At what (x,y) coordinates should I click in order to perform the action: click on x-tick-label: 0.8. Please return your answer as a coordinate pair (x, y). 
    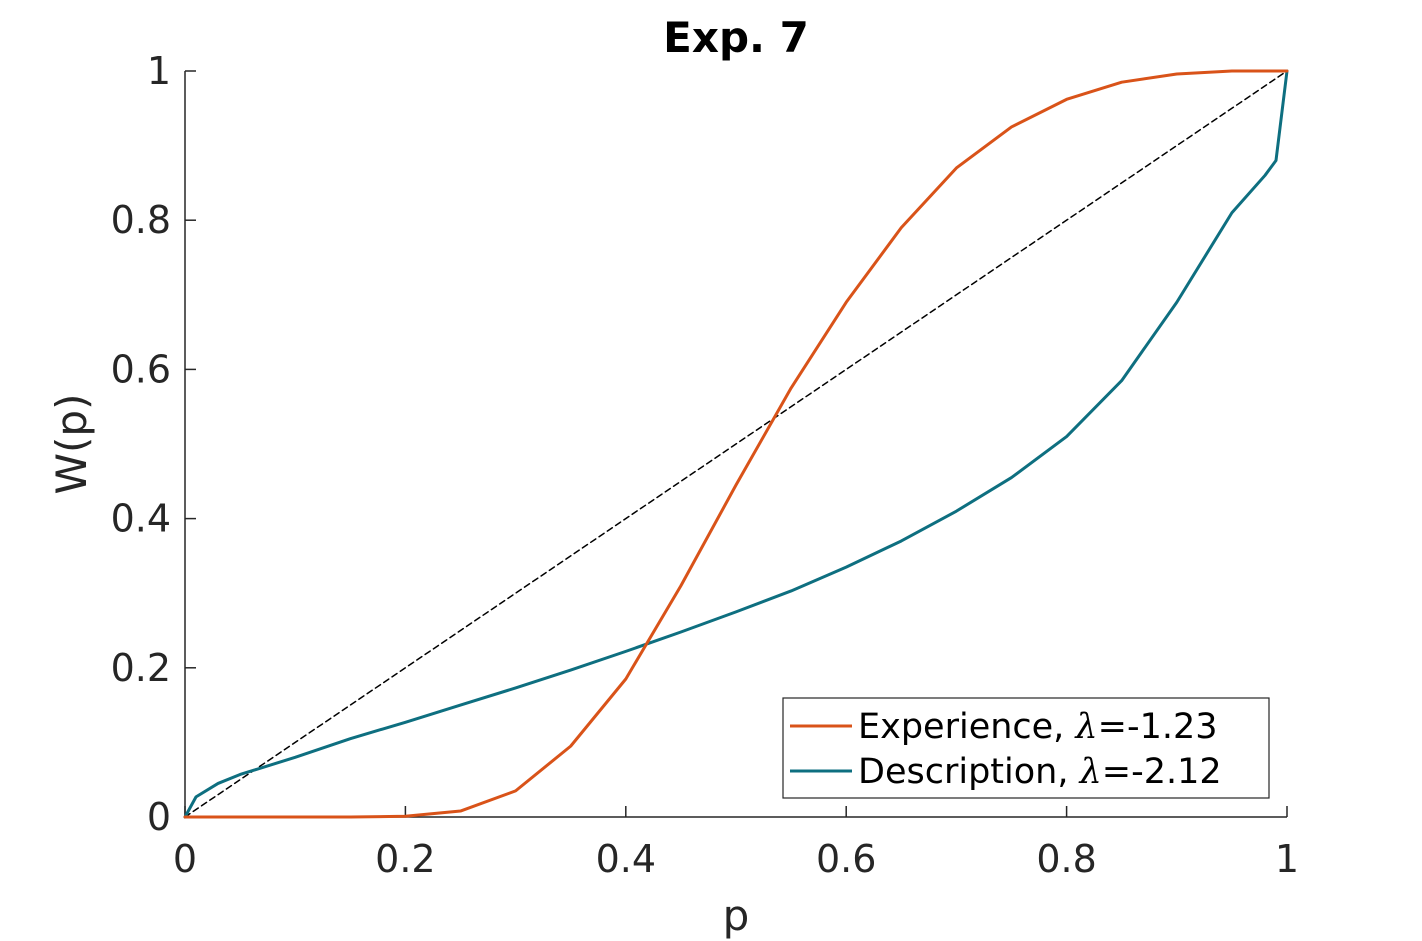
    Looking at the image, I should click on (1066, 859).